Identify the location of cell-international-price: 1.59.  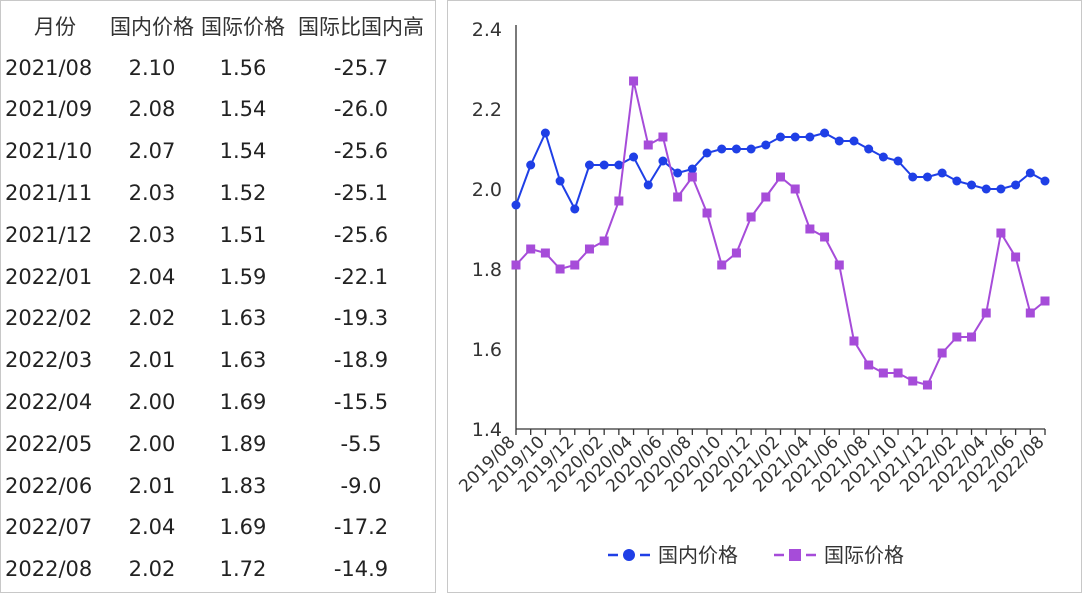
(243, 276).